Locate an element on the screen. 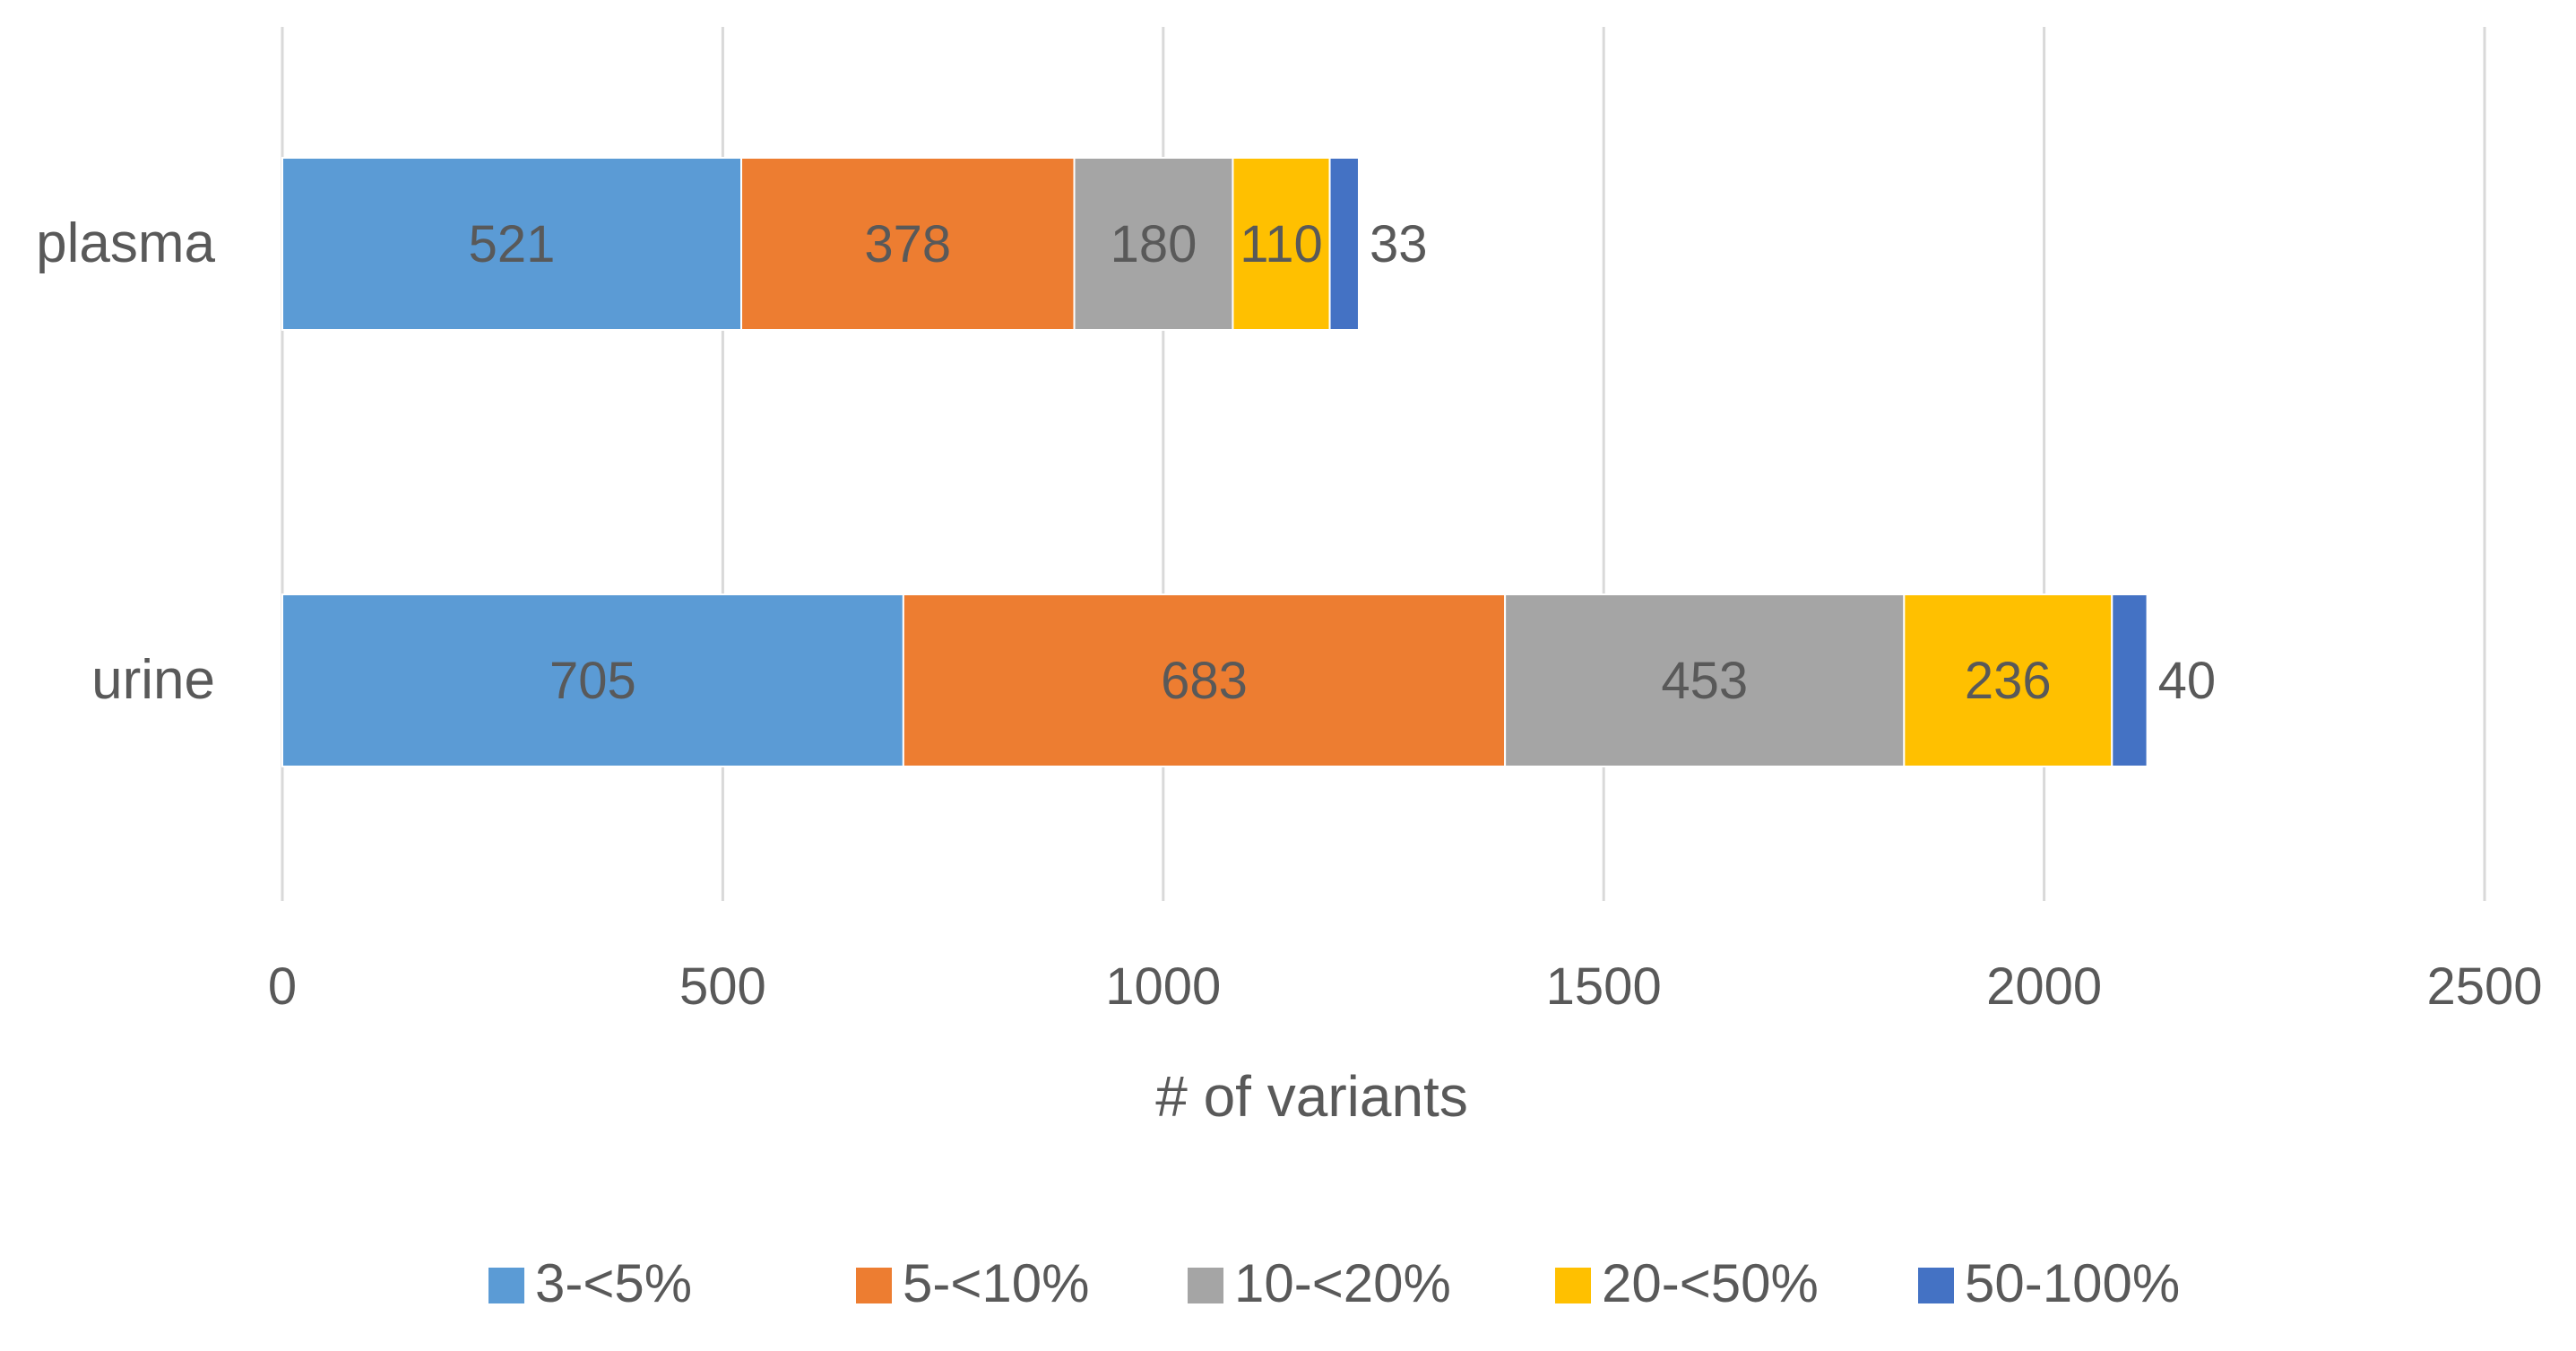 The image size is (2576, 1351). legend: 3-<5% 5-<10% 10-<20% 20-<50% 50-100% is located at coordinates (1334, 1283).